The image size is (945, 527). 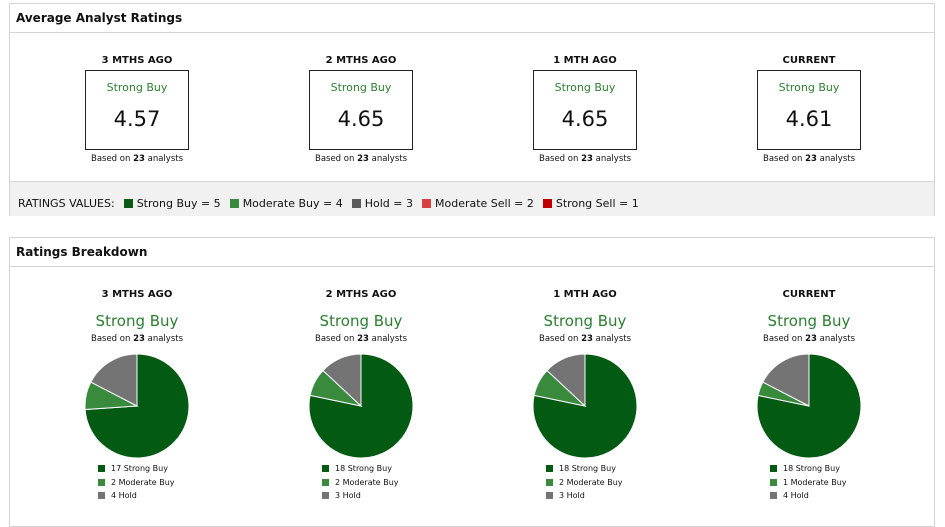 I want to click on pie-legend: 18 Strong Buy 1 Moderate Buy 4 Hold, so click(x=809, y=484).